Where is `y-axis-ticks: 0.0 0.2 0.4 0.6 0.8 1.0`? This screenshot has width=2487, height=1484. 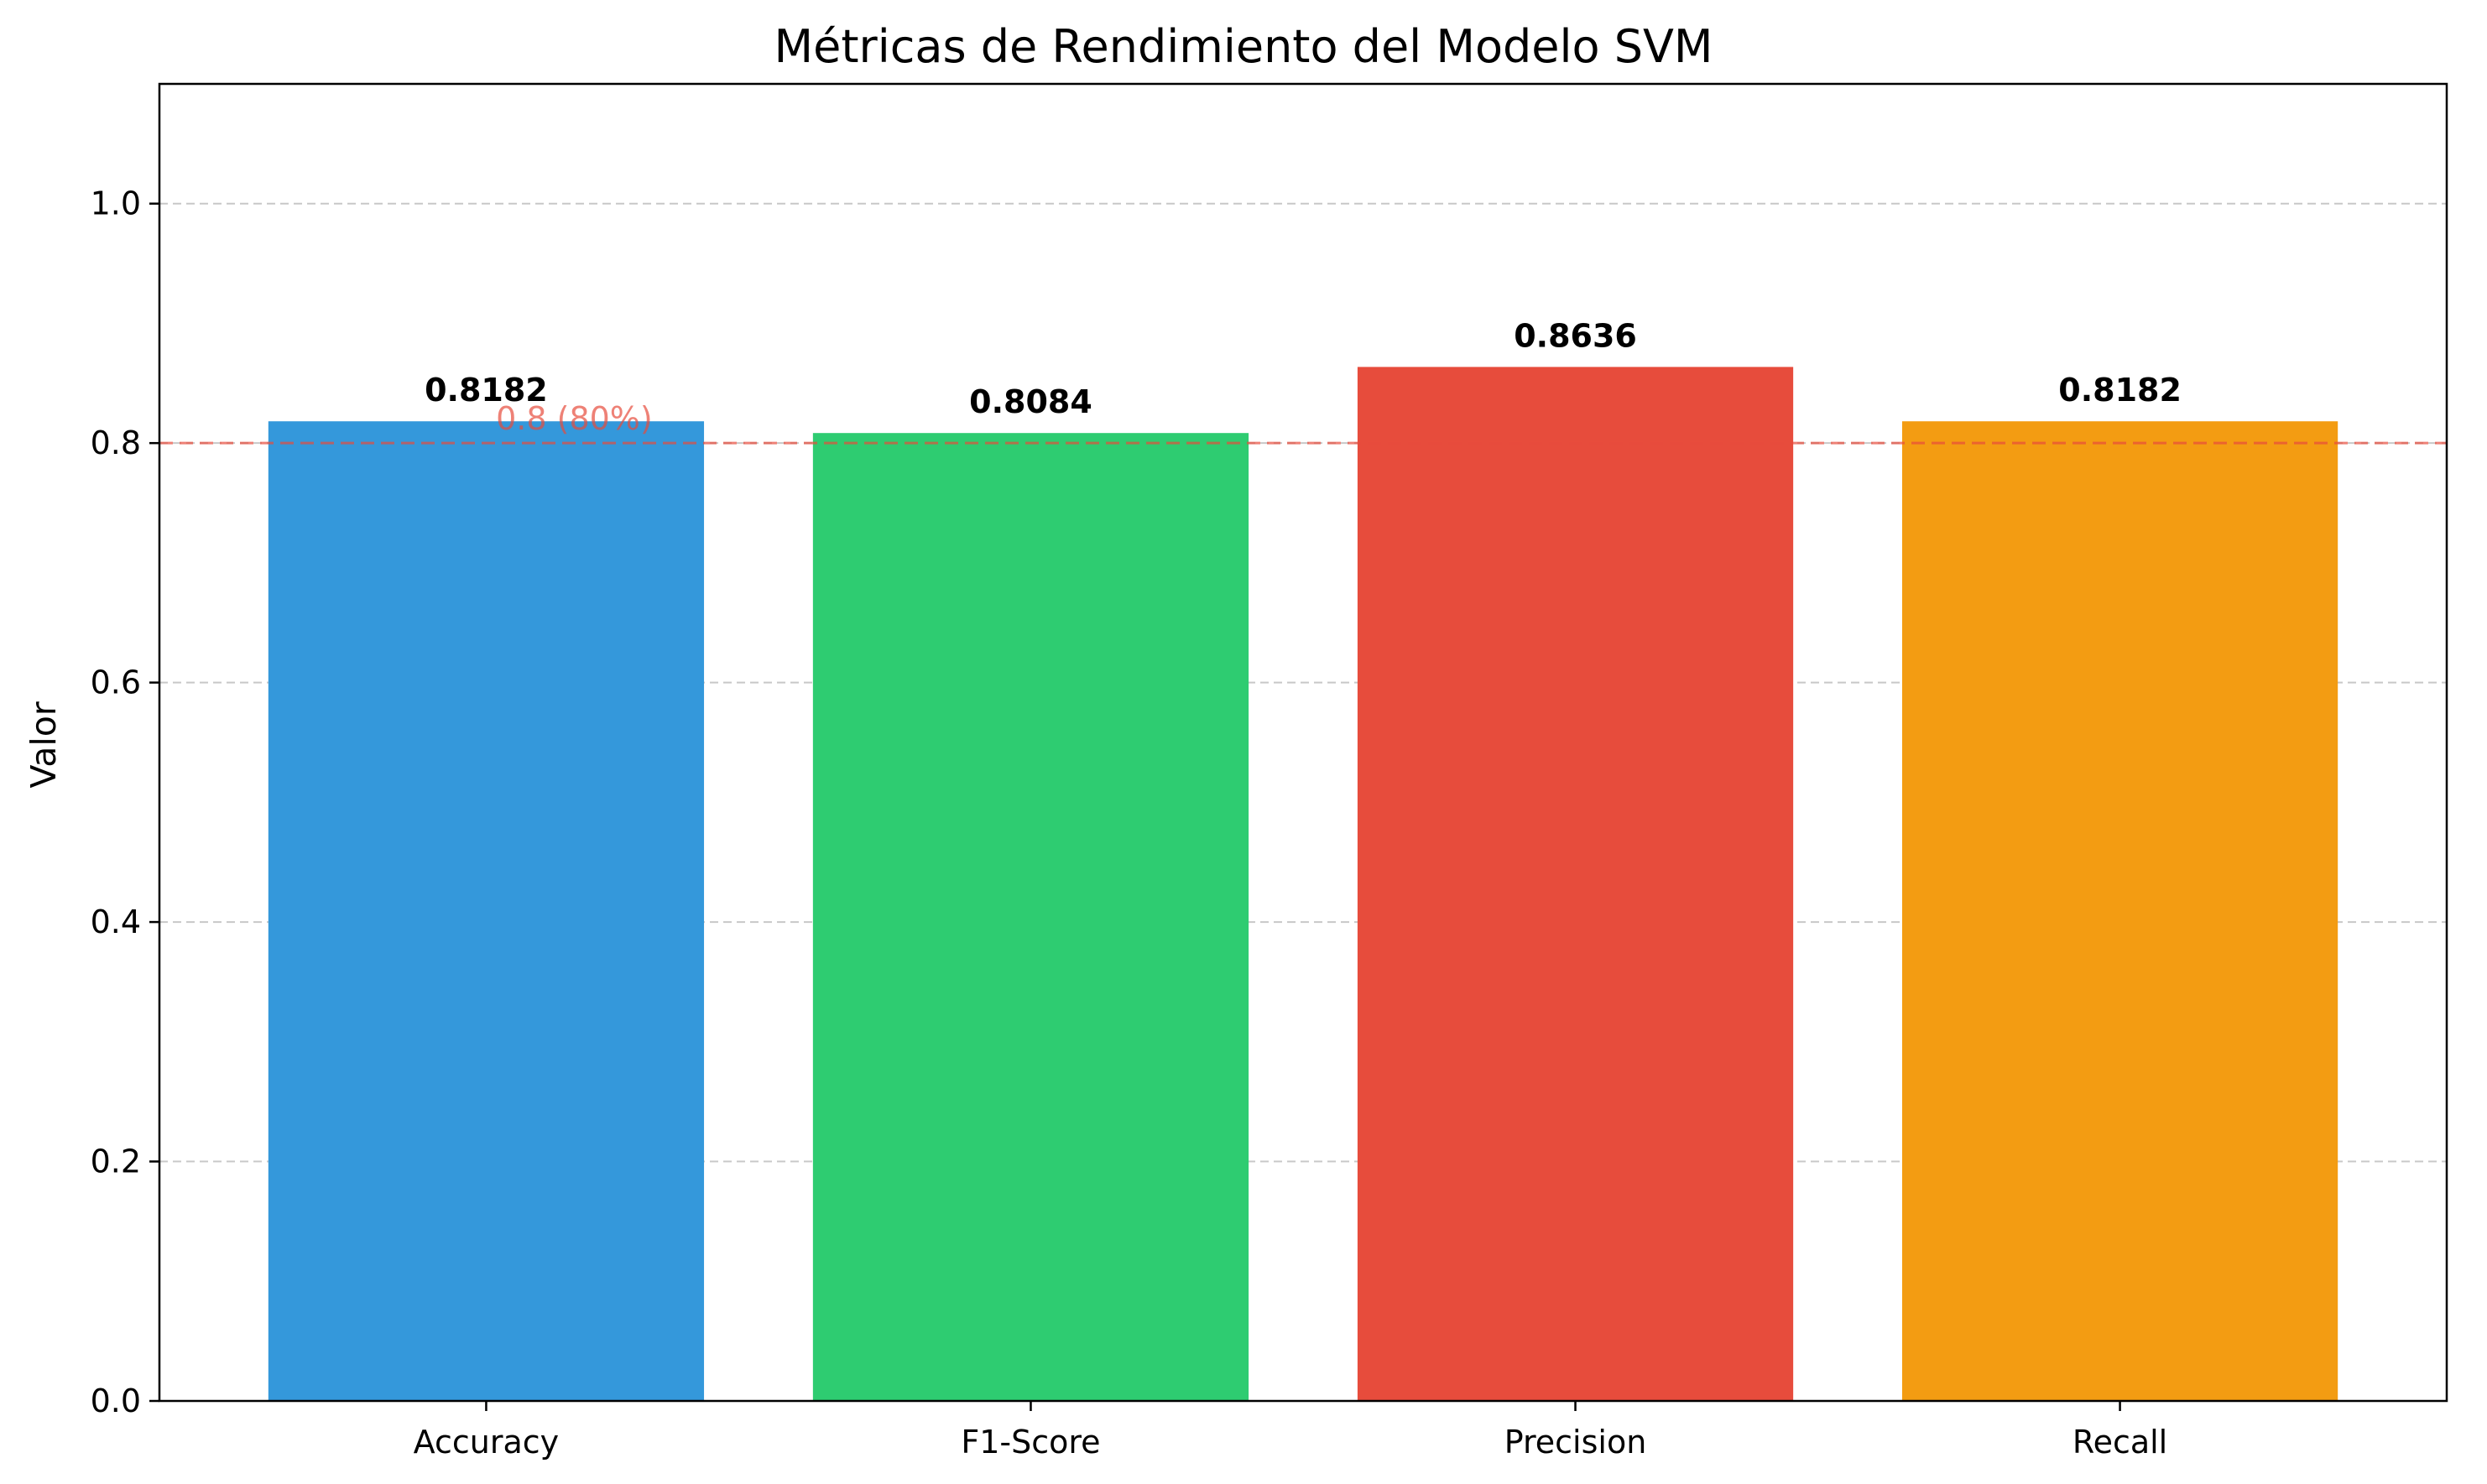 y-axis-ticks: 0.0 0.2 0.4 0.6 0.8 1.0 is located at coordinates (125, 802).